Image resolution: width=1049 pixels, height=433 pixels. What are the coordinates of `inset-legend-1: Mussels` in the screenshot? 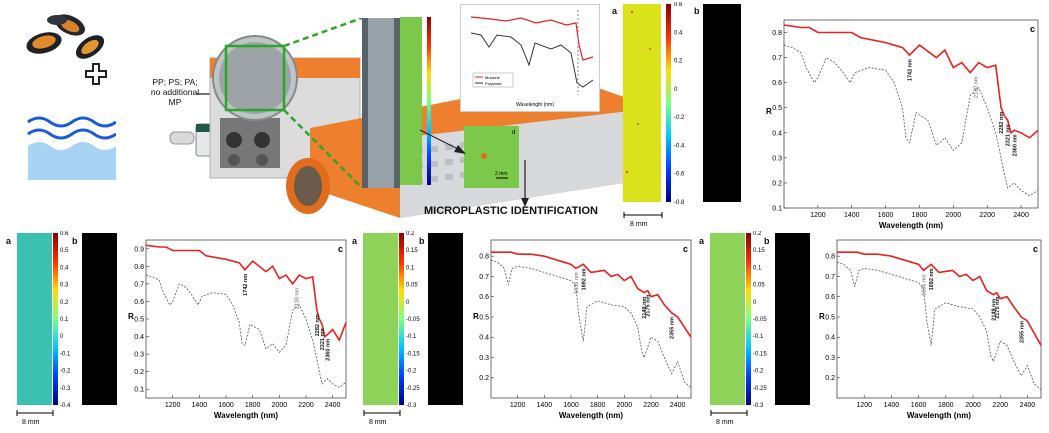 It's located at (492, 77).